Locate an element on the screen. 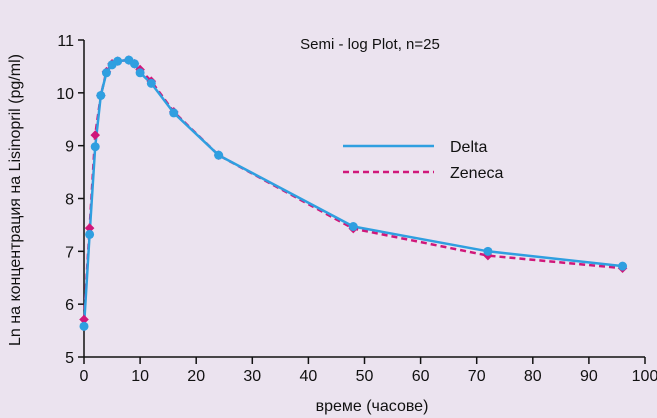 This screenshot has width=657, height=418. x-tick-label: 0 is located at coordinates (84, 376).